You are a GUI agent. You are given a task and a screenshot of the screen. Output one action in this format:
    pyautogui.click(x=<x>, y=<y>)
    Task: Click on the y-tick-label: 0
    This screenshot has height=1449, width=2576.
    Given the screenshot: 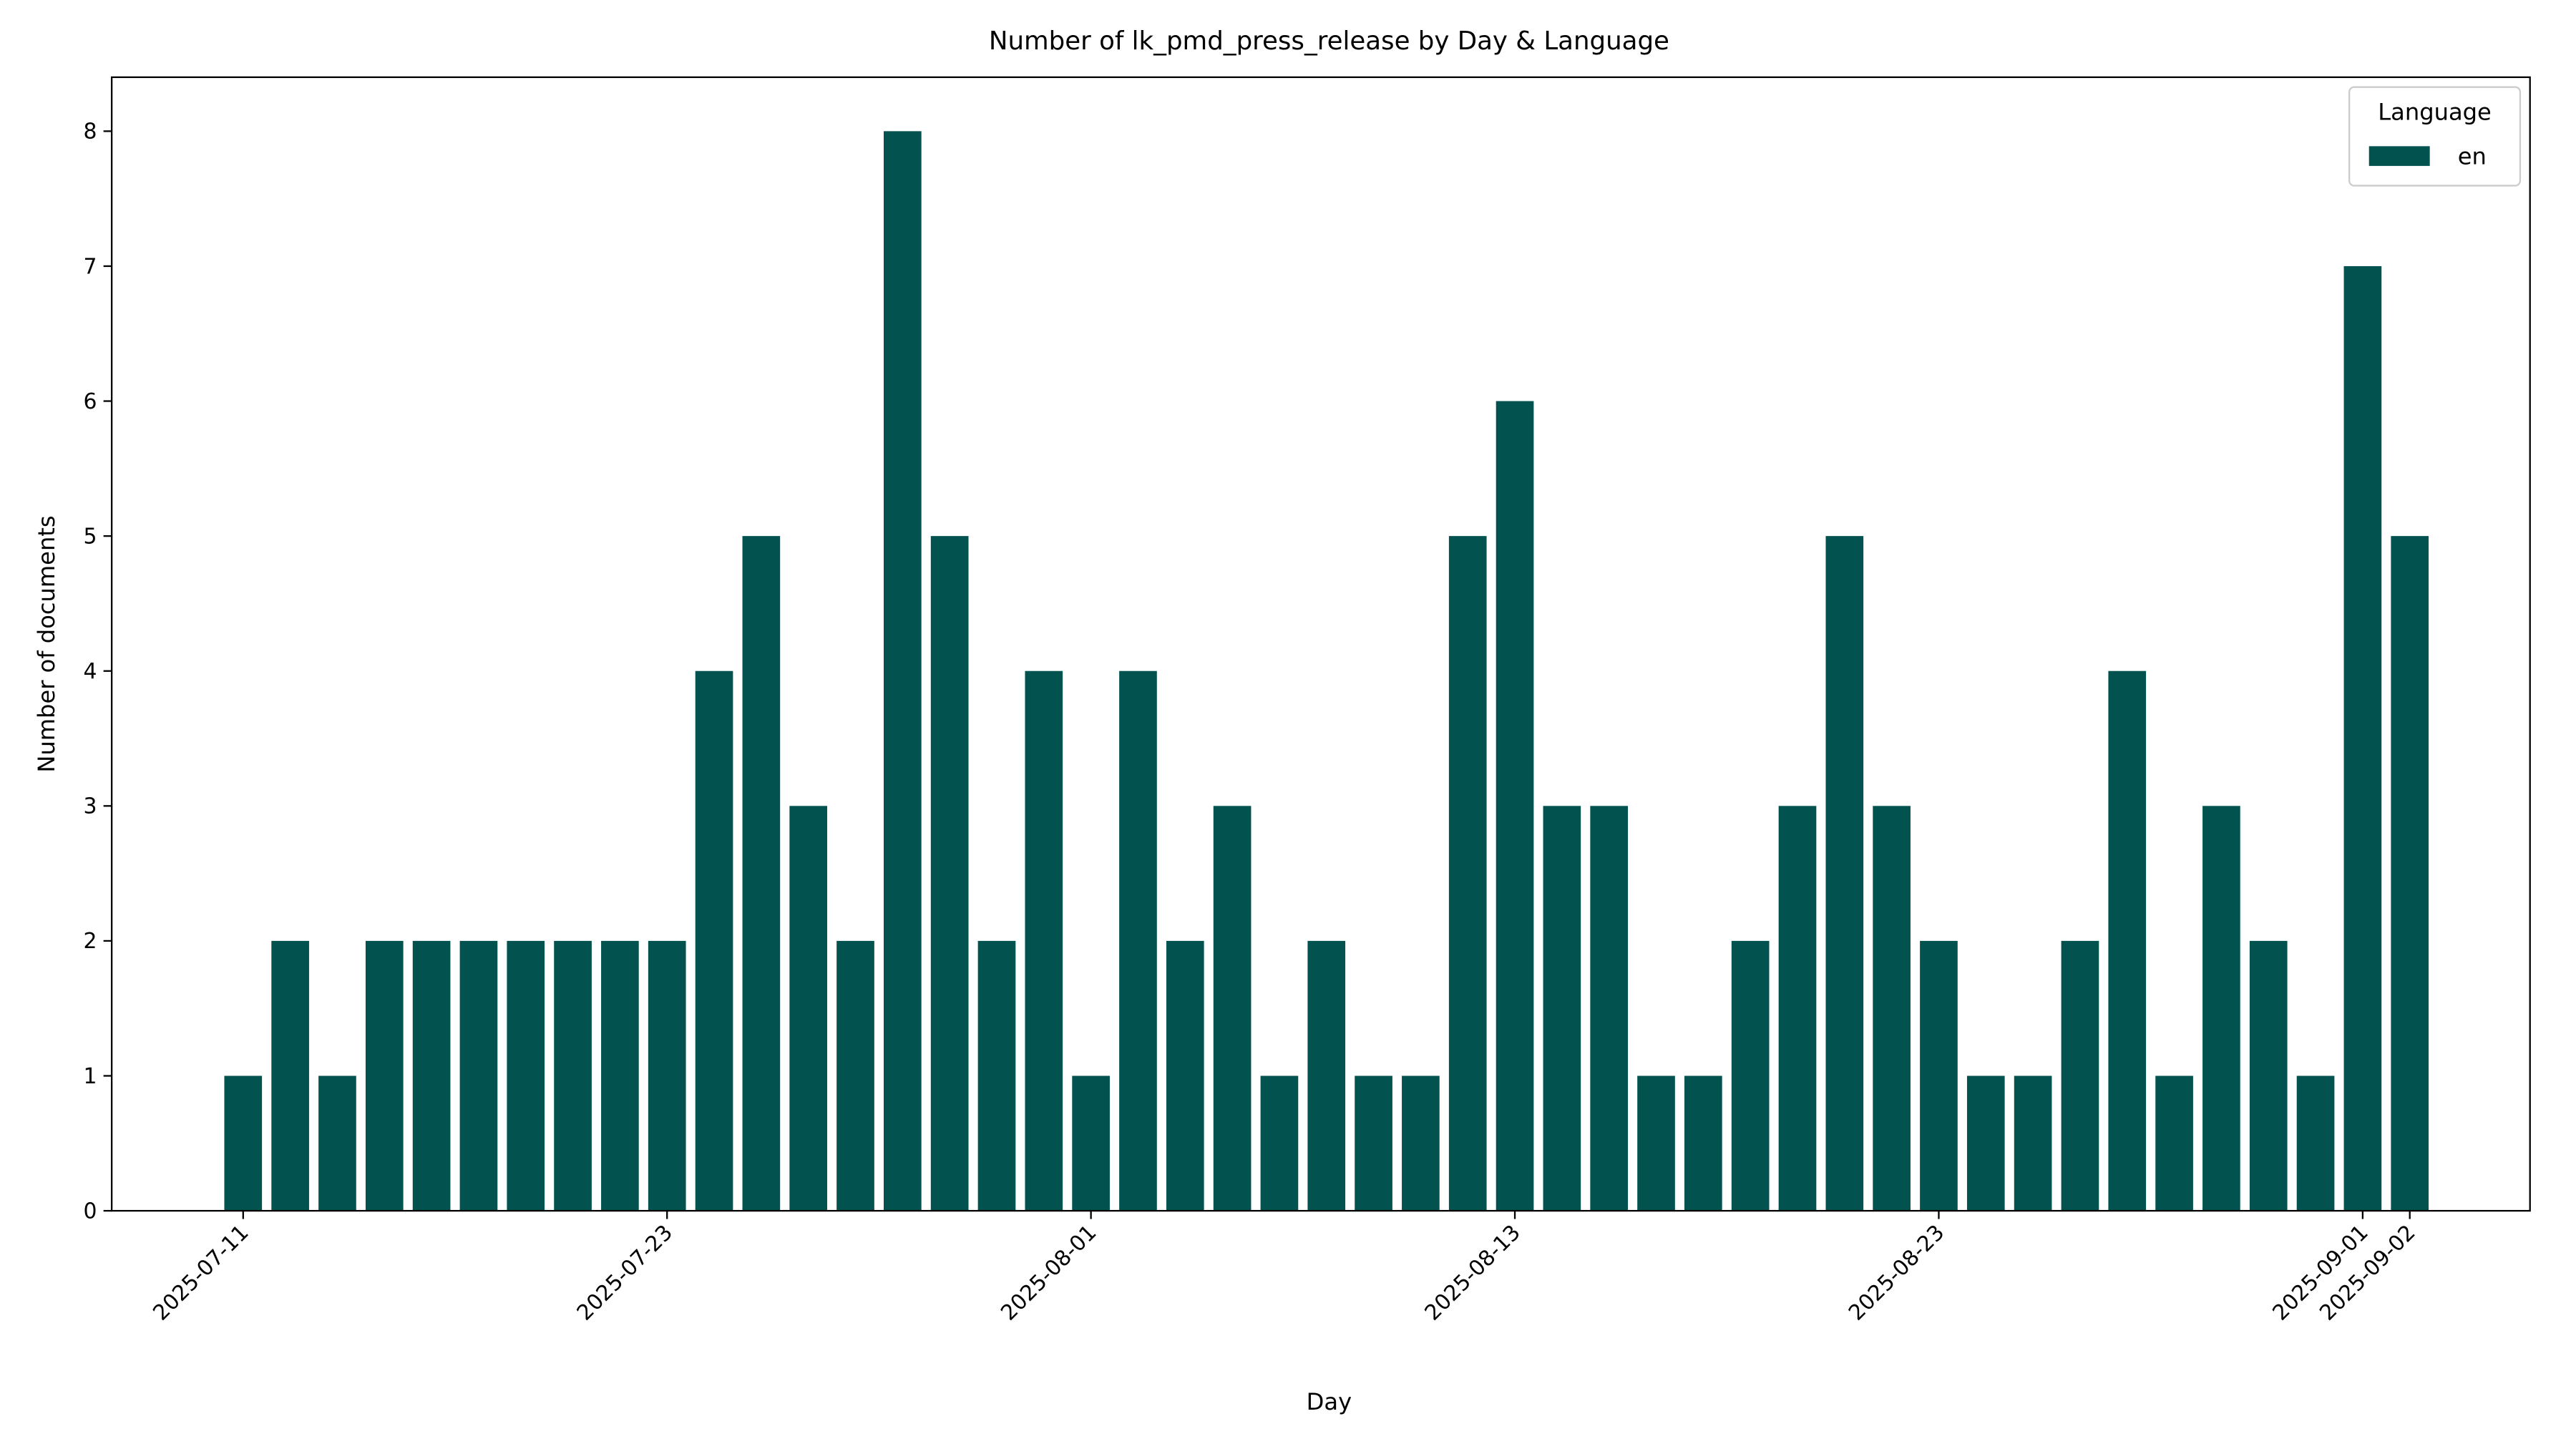 What is the action you would take?
    pyautogui.click(x=90, y=1211)
    